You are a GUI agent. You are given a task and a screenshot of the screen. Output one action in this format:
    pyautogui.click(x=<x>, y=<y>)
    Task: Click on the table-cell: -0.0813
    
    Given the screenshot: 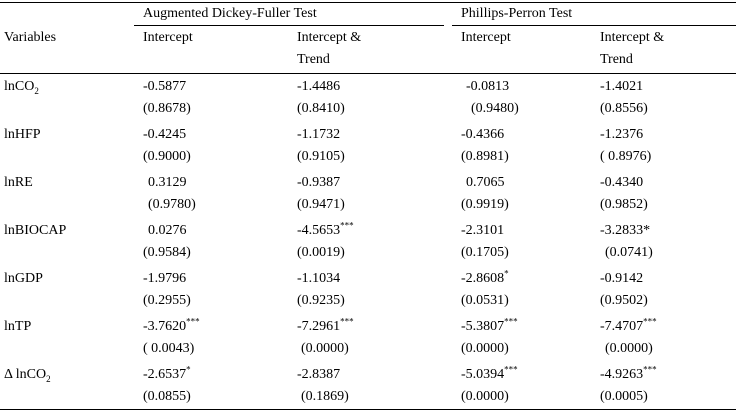 What is the action you would take?
    pyautogui.click(x=488, y=86)
    